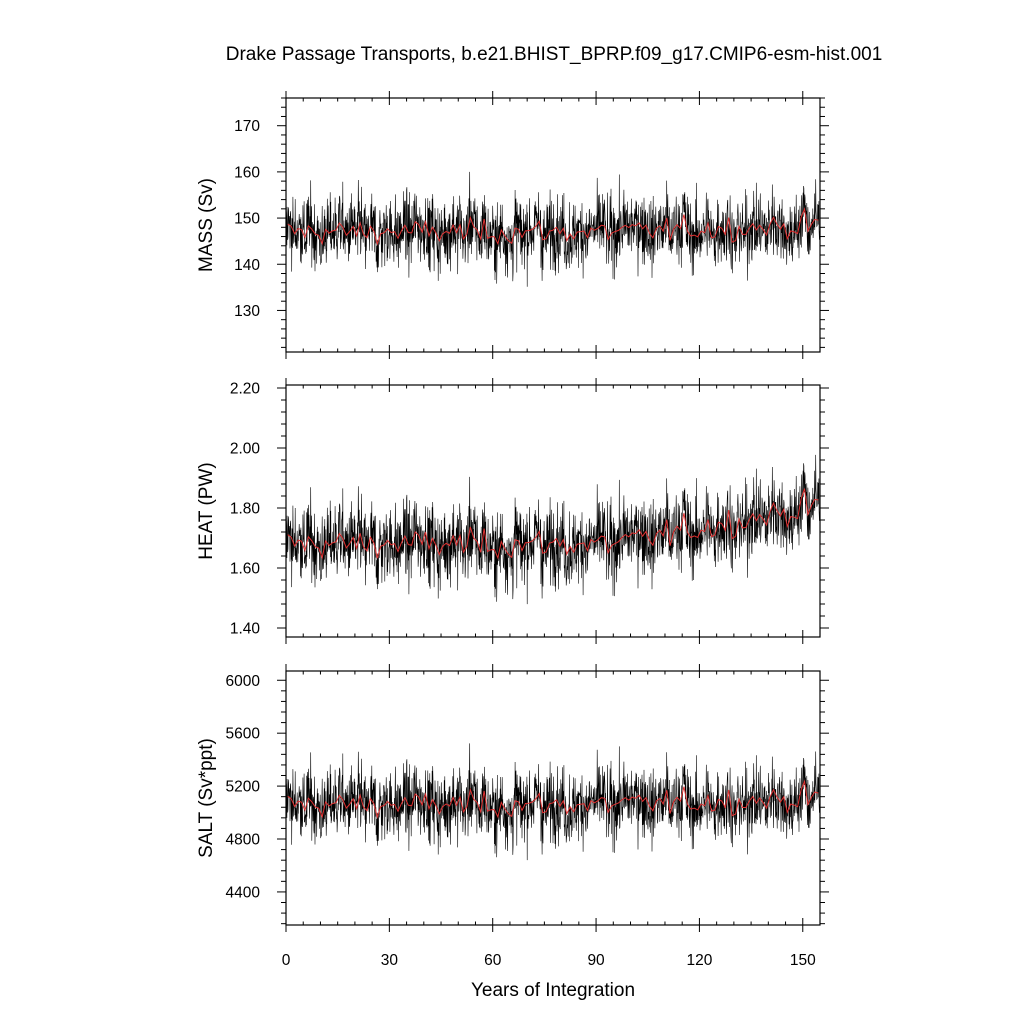 This screenshot has width=1024, height=1024. Describe the element at coordinates (245, 449) in the screenshot. I see `y-tick-label: 2.00` at that location.